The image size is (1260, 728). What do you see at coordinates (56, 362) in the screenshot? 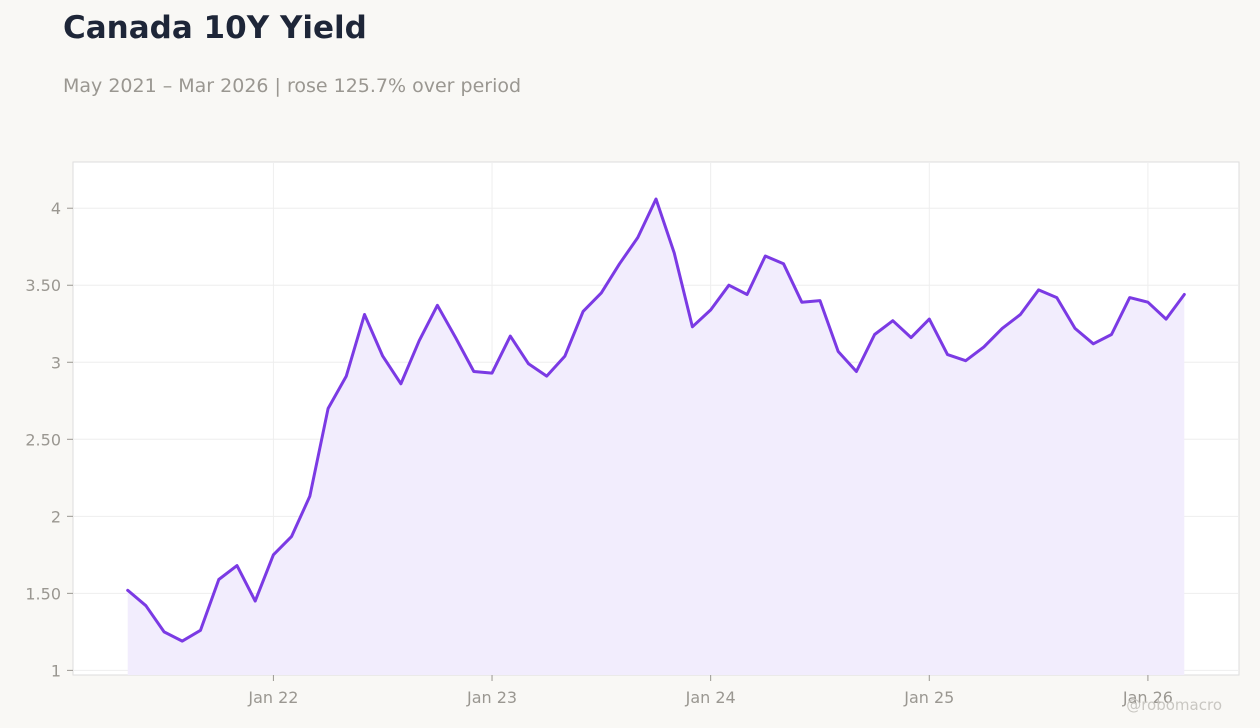
I see `y-tick-label: 3` at bounding box center [56, 362].